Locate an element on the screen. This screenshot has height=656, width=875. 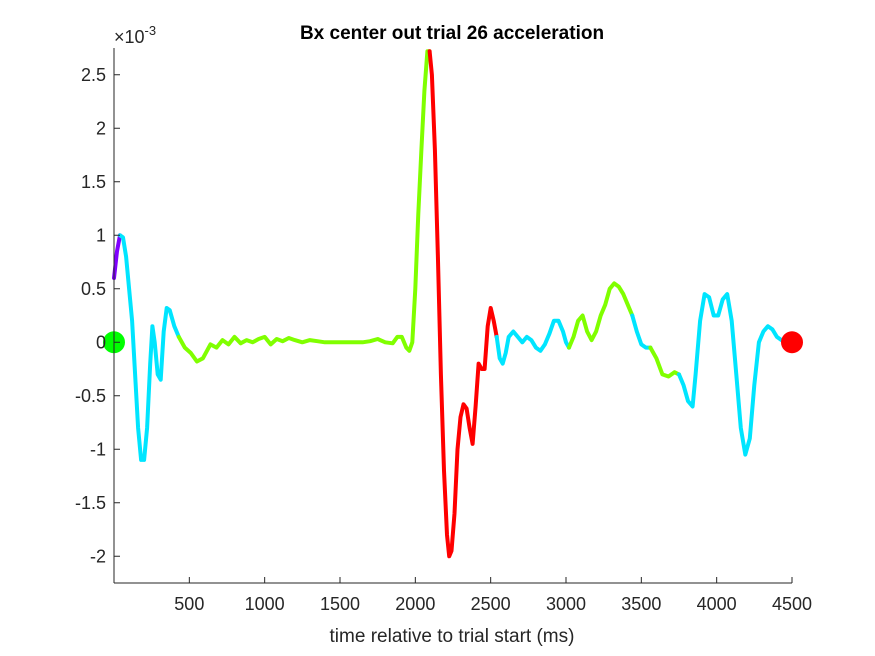
x-tick-label: 3500 is located at coordinates (641, 604).